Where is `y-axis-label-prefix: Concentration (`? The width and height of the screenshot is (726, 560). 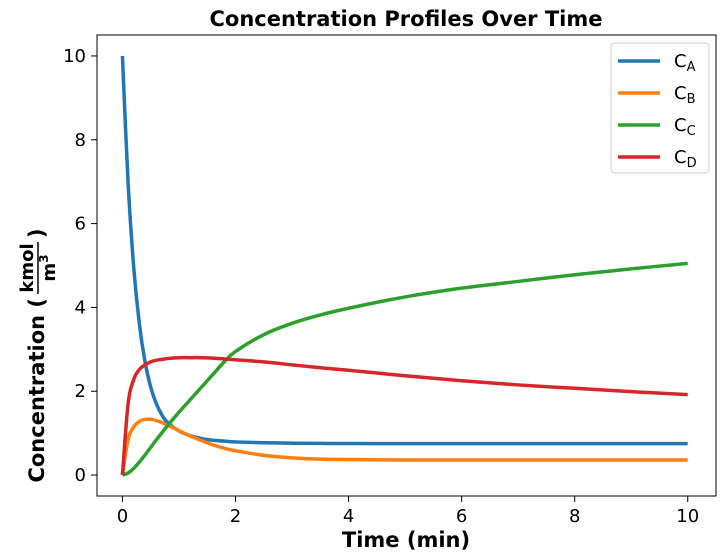
y-axis-label-prefix: Concentration ( is located at coordinates (37, 390).